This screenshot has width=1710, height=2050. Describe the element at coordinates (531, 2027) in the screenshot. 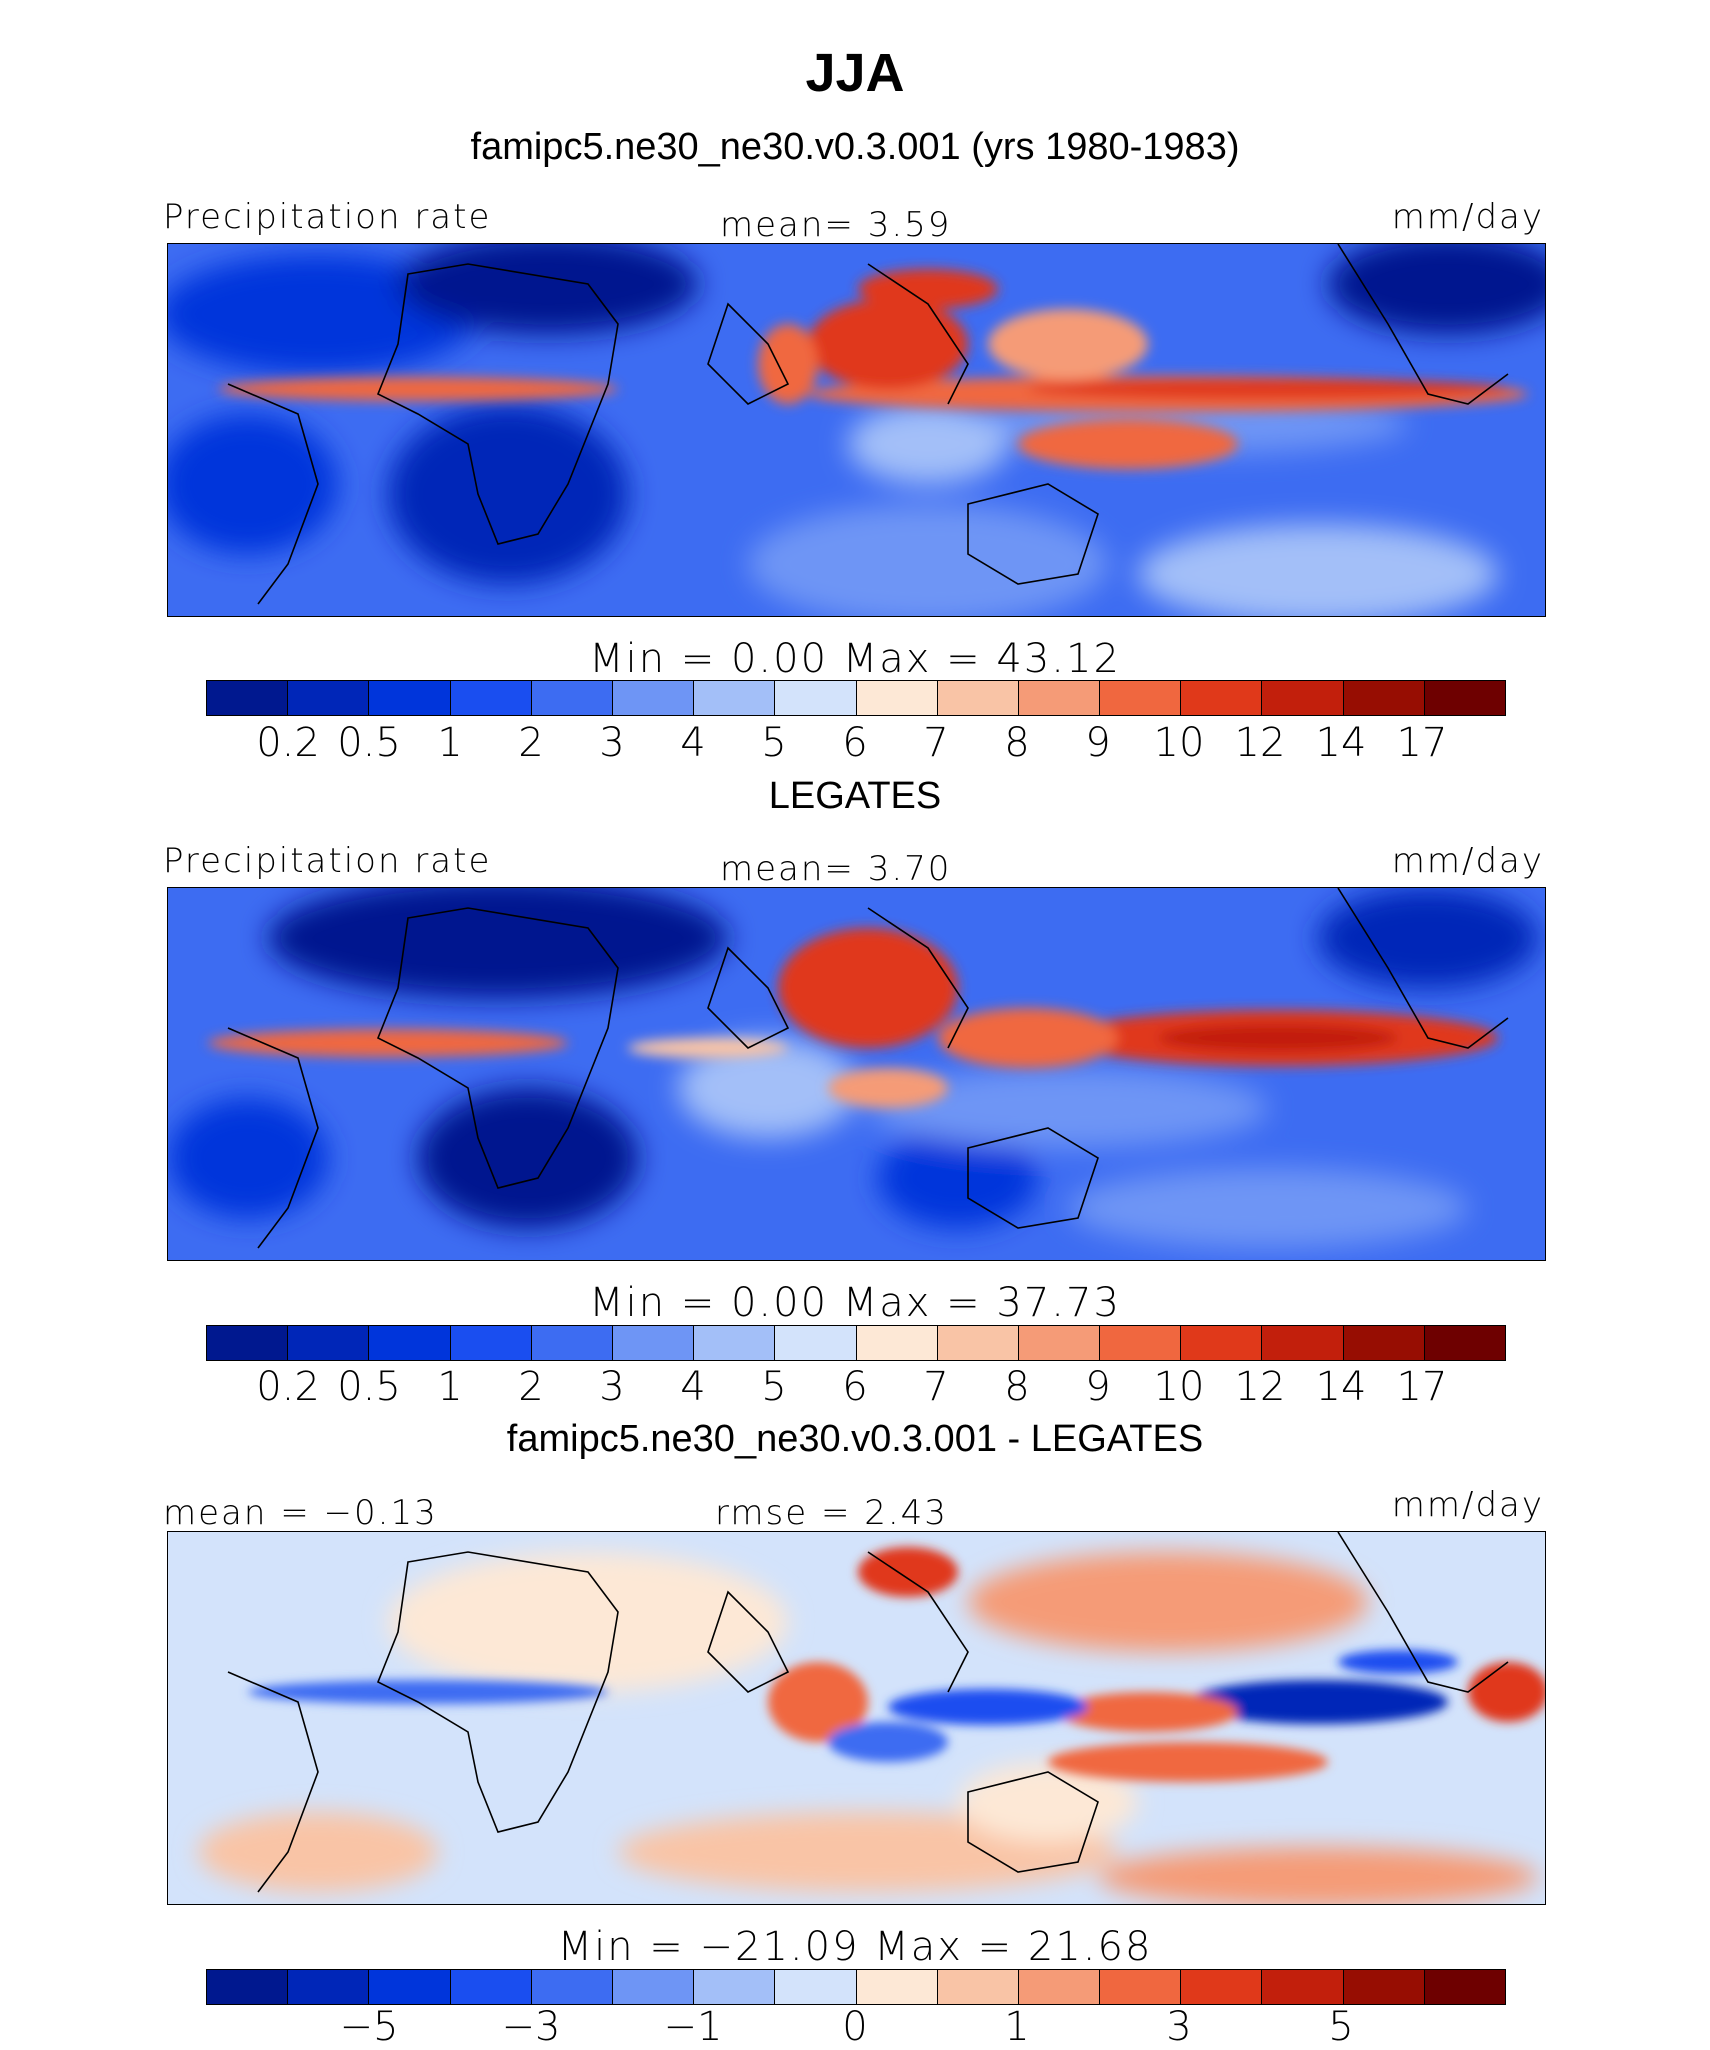

I see `panel-3-tick: −3` at that location.